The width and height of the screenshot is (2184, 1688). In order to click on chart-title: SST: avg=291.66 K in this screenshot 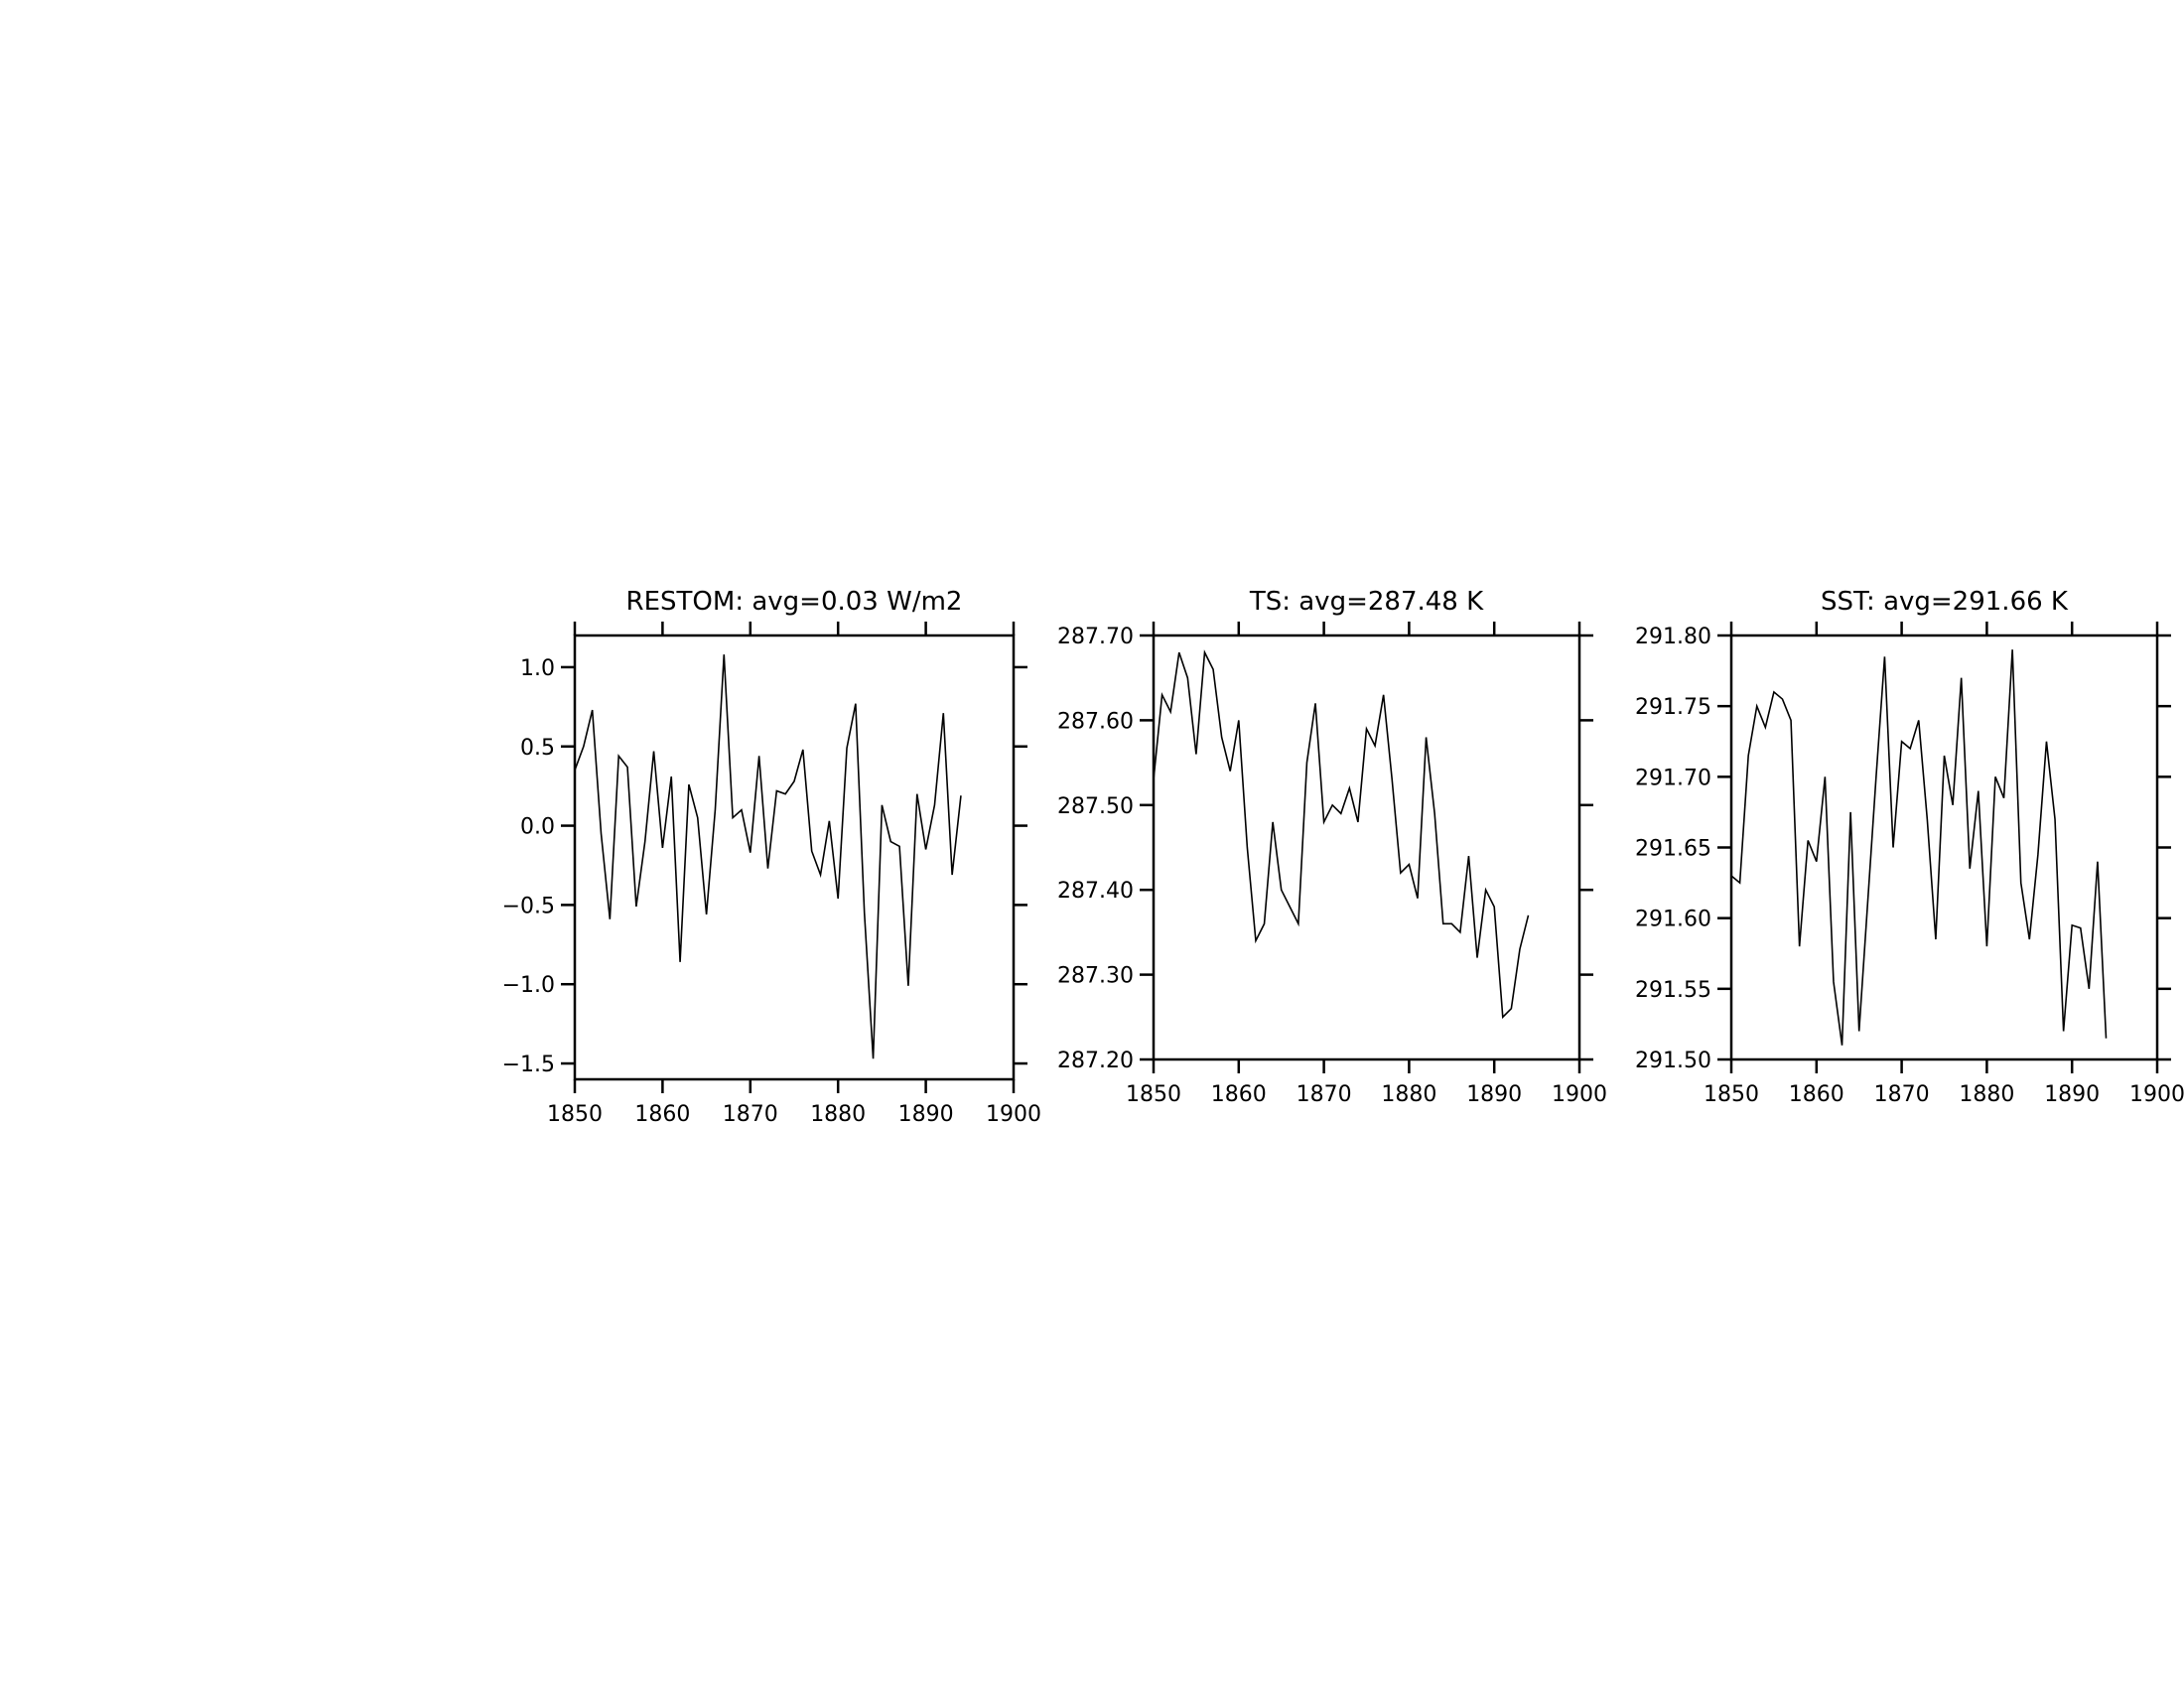, I will do `click(1945, 602)`.